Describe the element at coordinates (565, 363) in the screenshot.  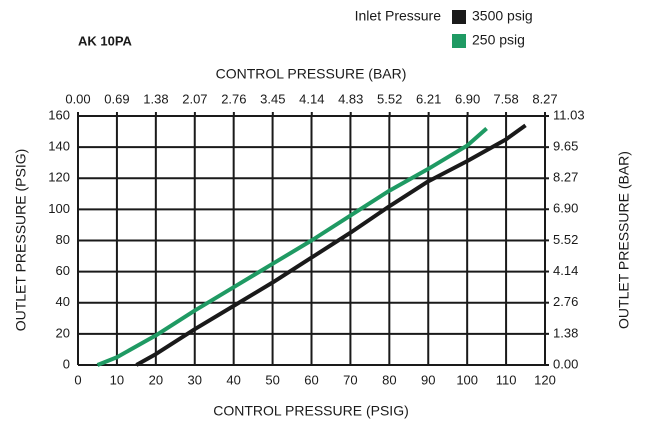
I see `y2-tick-label: 0.00` at that location.